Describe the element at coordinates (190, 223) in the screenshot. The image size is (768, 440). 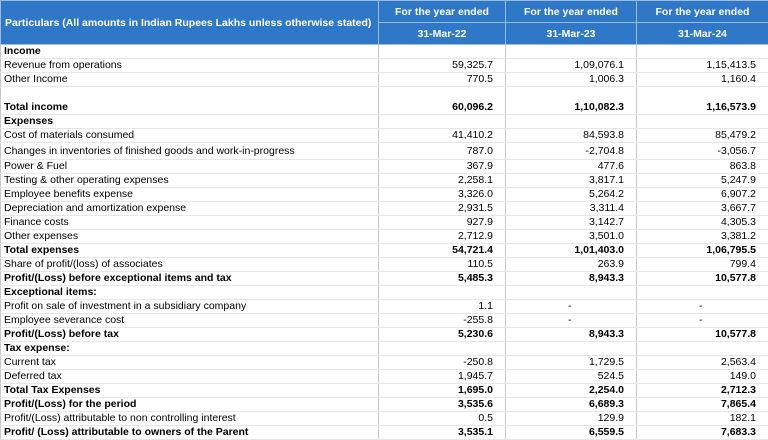
I see `row-label: Finance costs` at that location.